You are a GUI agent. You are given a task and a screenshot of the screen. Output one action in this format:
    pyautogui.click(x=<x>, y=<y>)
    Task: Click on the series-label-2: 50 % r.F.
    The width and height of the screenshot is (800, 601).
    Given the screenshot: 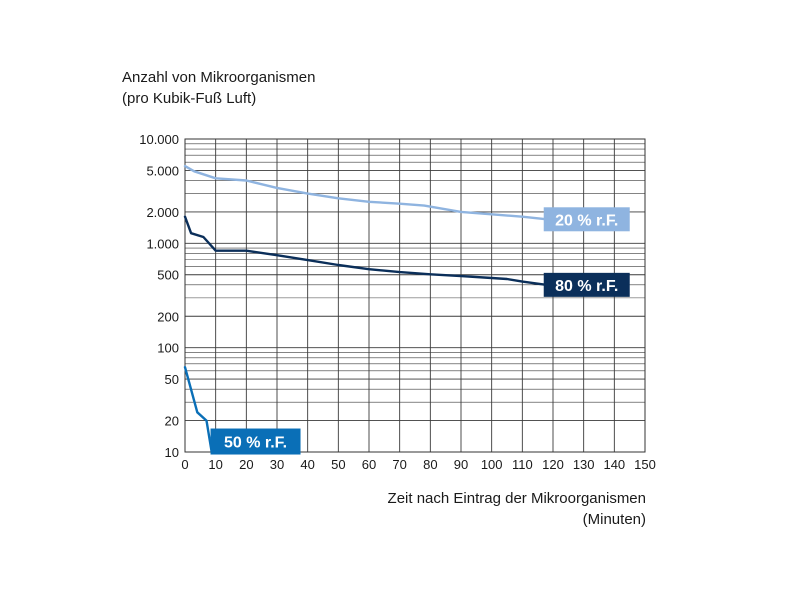 What is the action you would take?
    pyautogui.click(x=255, y=441)
    